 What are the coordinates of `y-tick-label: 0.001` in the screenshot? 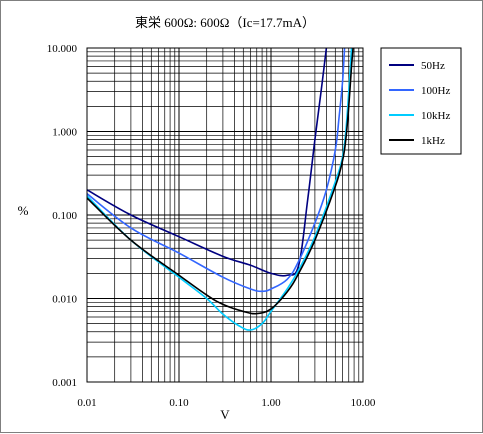 It's located at (64, 383).